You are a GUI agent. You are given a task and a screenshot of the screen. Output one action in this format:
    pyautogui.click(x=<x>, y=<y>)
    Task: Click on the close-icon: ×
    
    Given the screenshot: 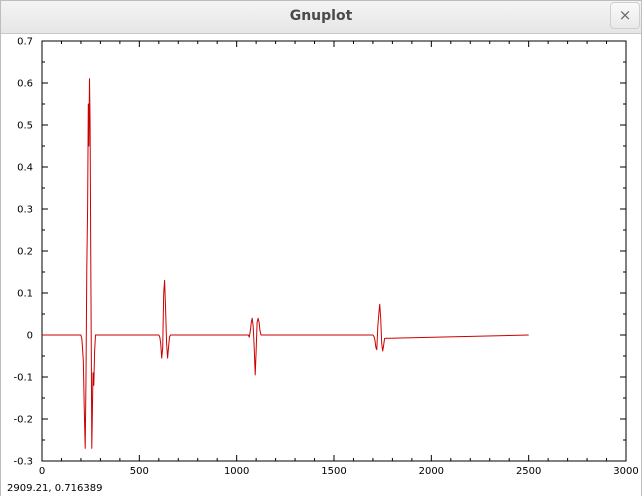 What is the action you would take?
    pyautogui.click(x=625, y=15)
    